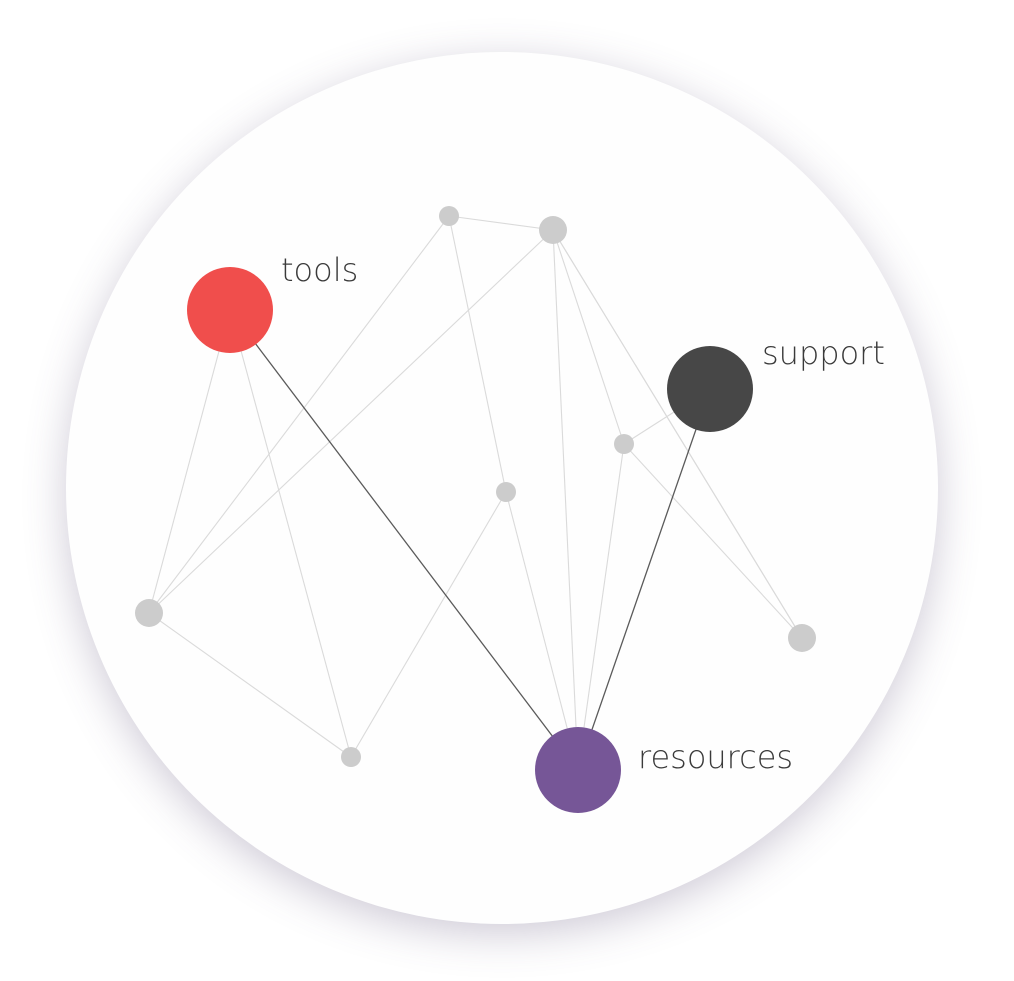 Image resolution: width=1014 pixels, height=981 pixels. I want to click on edge-n2-resources, so click(565, 500).